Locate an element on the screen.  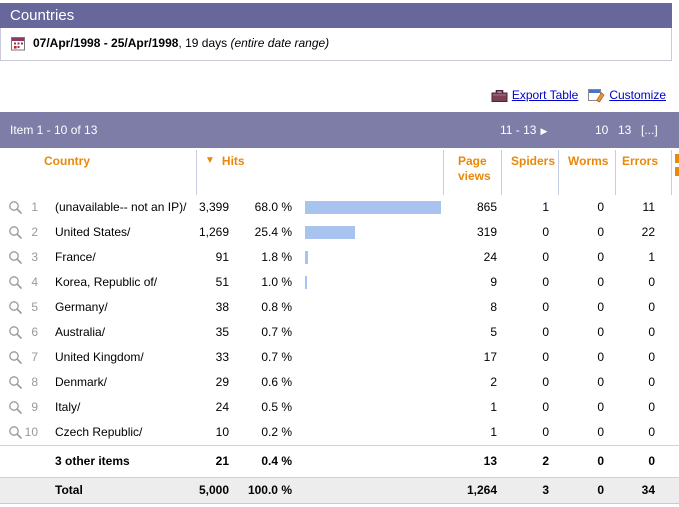
row-hits: 24 is located at coordinates (222, 407).